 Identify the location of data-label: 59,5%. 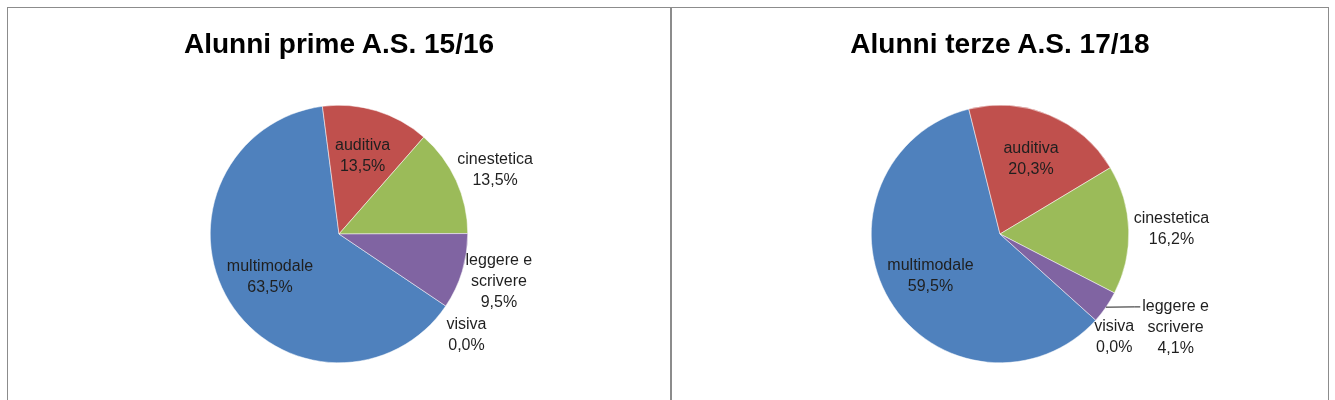
(930, 285).